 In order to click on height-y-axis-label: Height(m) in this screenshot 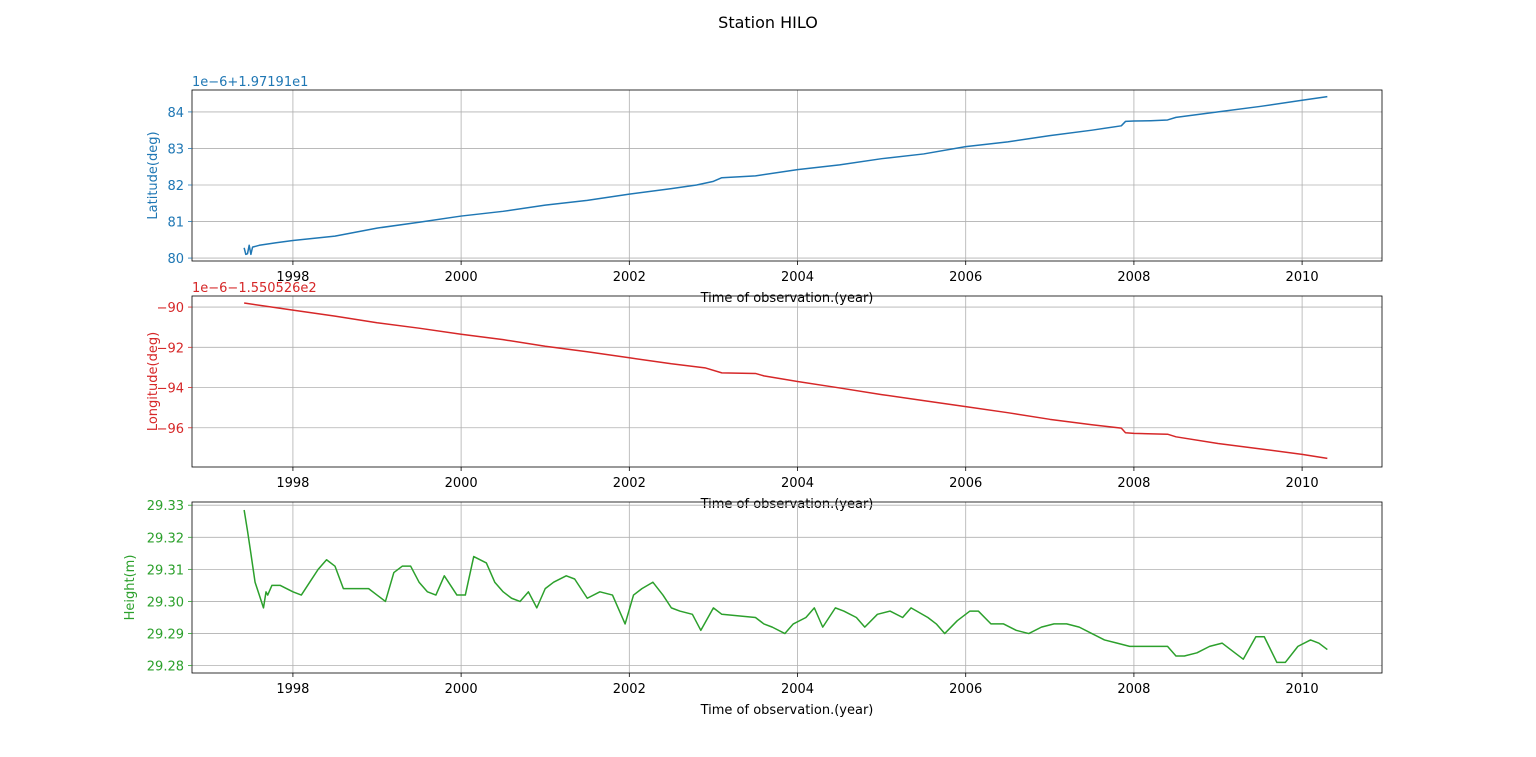, I will do `click(130, 588)`.